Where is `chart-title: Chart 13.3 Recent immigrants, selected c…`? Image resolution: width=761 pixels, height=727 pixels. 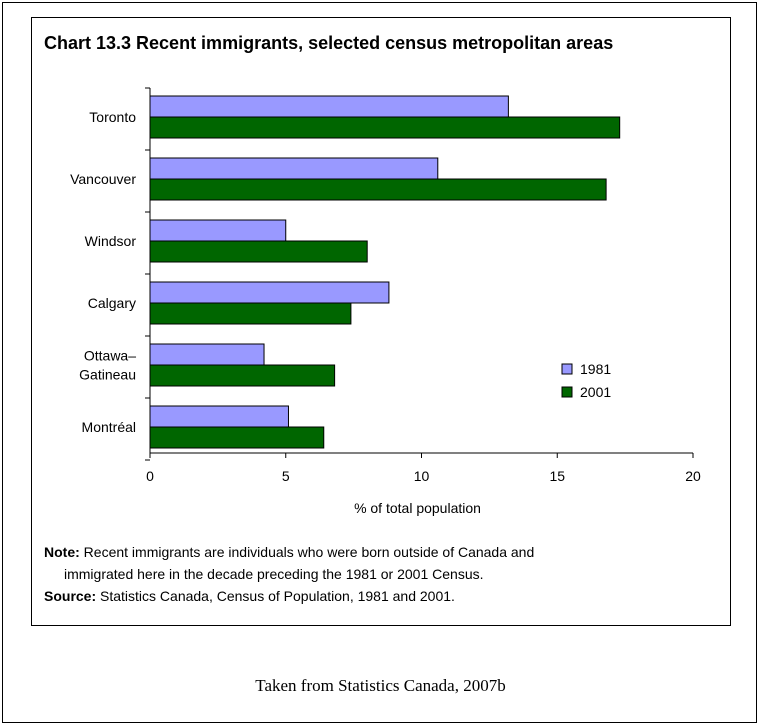
chart-title: Chart 13.3 Recent immigrants, selected c… is located at coordinates (329, 43).